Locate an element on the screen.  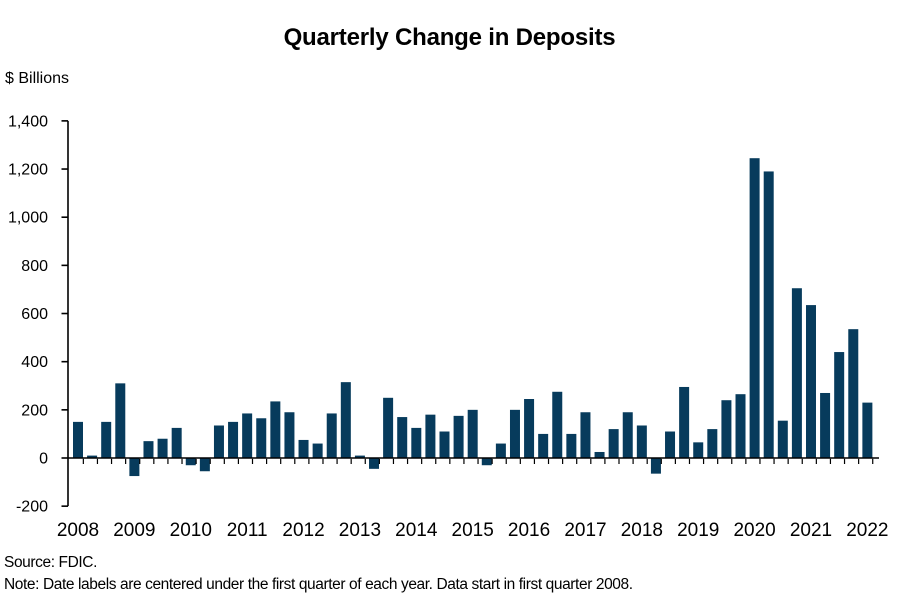
y-tick-label: 1,200 is located at coordinates (28, 170).